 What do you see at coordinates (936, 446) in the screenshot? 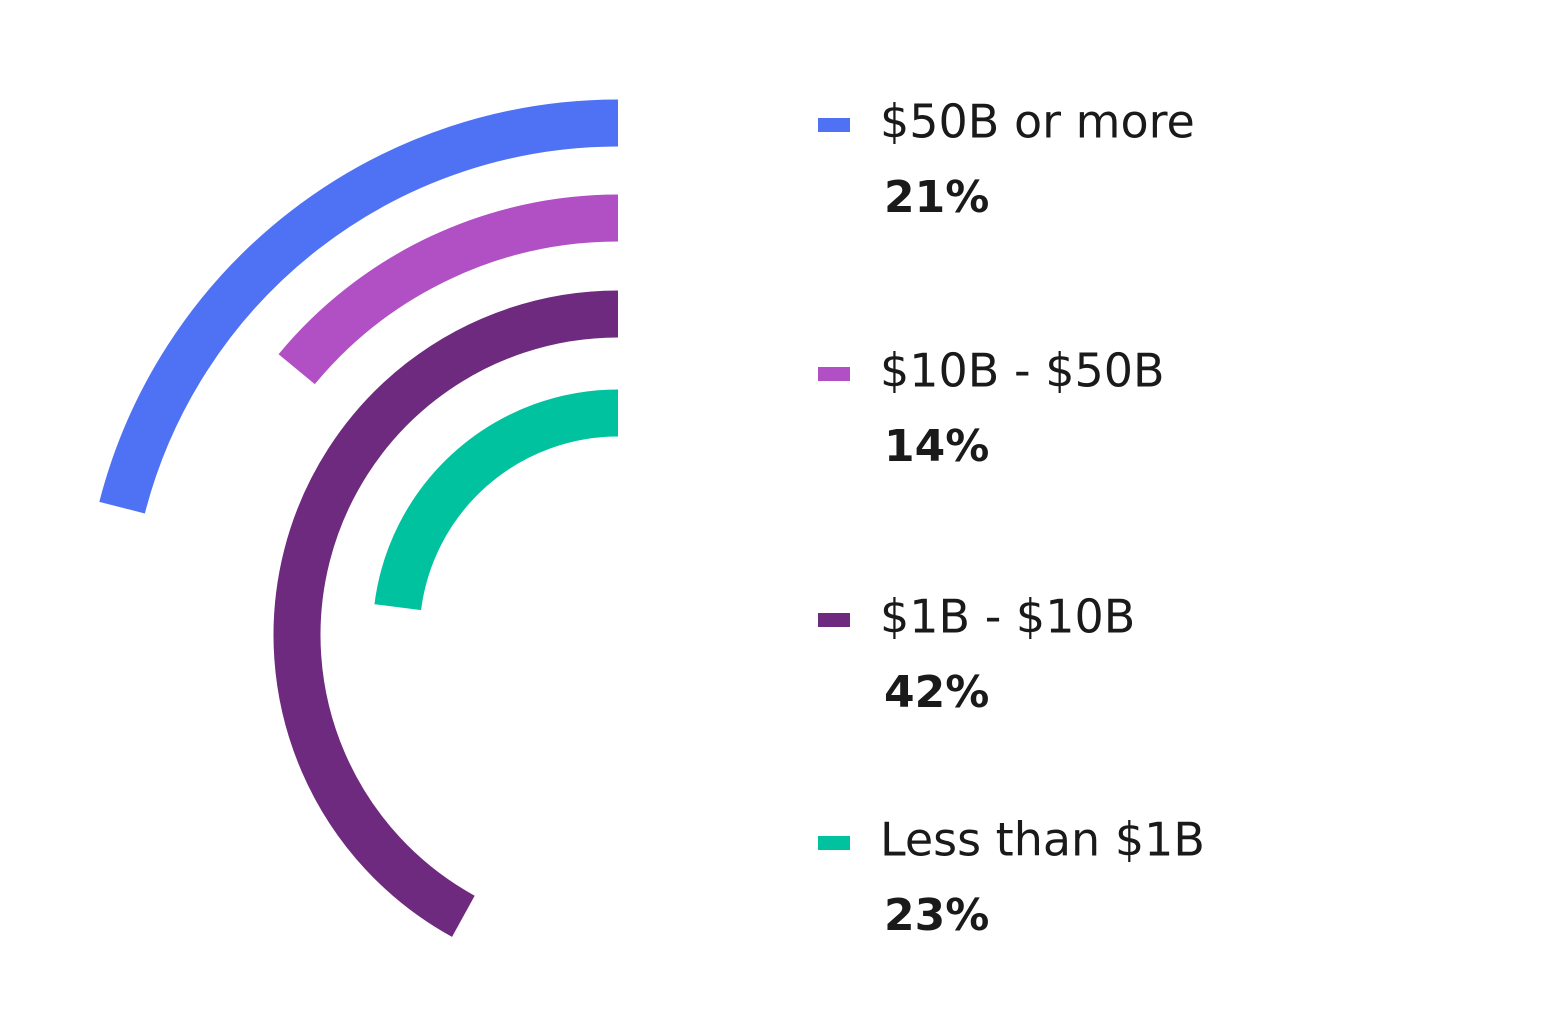
I see `value-label: 14%` at bounding box center [936, 446].